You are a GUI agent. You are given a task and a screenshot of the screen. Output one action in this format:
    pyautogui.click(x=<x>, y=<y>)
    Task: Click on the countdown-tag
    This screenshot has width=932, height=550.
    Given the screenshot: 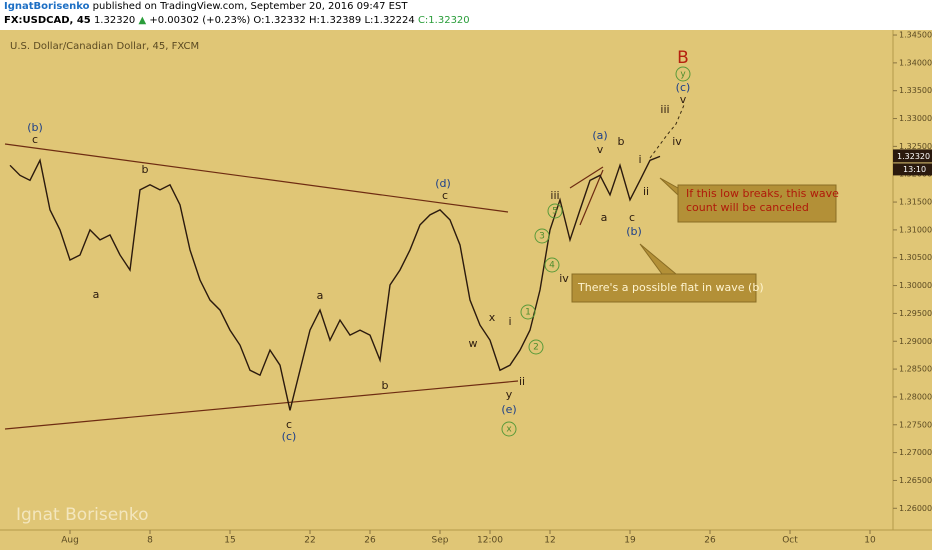 What is the action you would take?
    pyautogui.click(x=912, y=169)
    